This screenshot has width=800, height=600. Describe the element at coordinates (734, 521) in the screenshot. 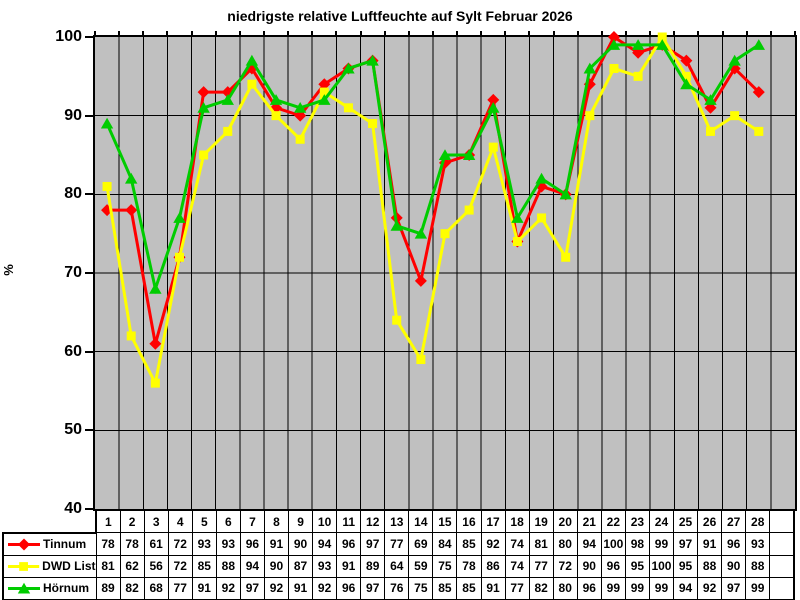

I see `day-header-cell: 27` at that location.